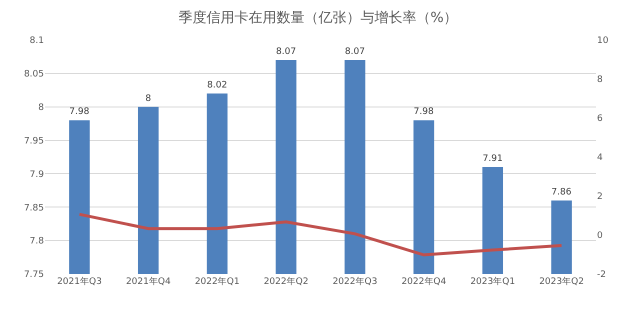 The image size is (636, 309). Describe the element at coordinates (34, 208) in the screenshot. I see `y-tick-label: 7.85` at that location.